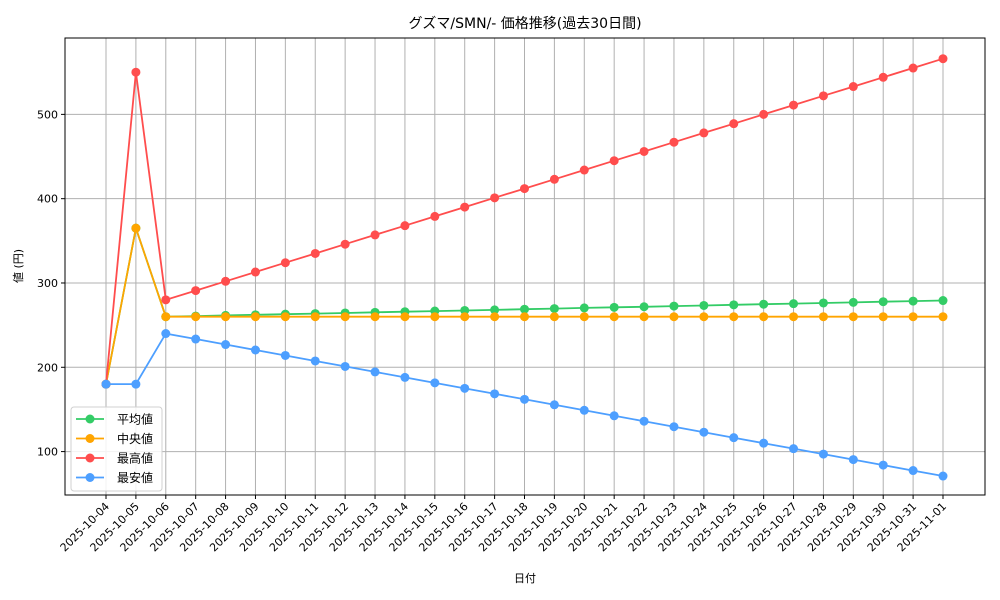 The image size is (1000, 600). I want to click on legend-item: 中央値, so click(114, 438).